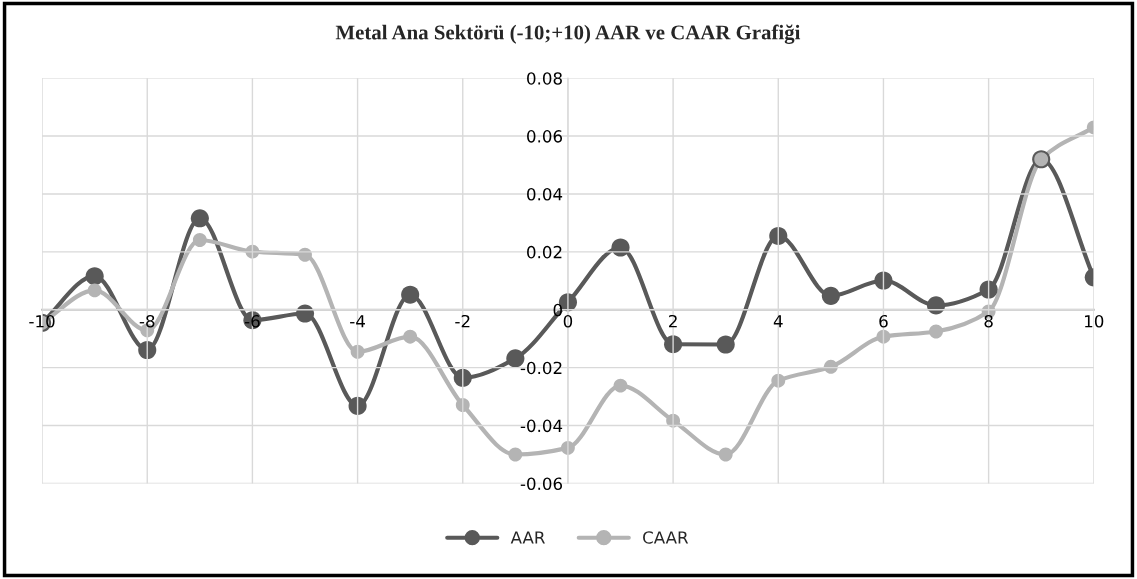 This screenshot has height=579, width=1137. What do you see at coordinates (545, 194) in the screenshot?
I see `y-tick-label: 0.04` at bounding box center [545, 194].